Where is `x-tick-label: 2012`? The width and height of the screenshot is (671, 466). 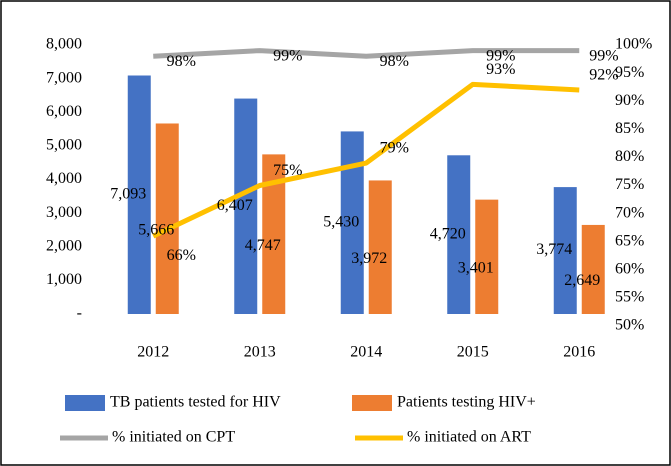
x-tick-label: 2012 is located at coordinates (153, 352).